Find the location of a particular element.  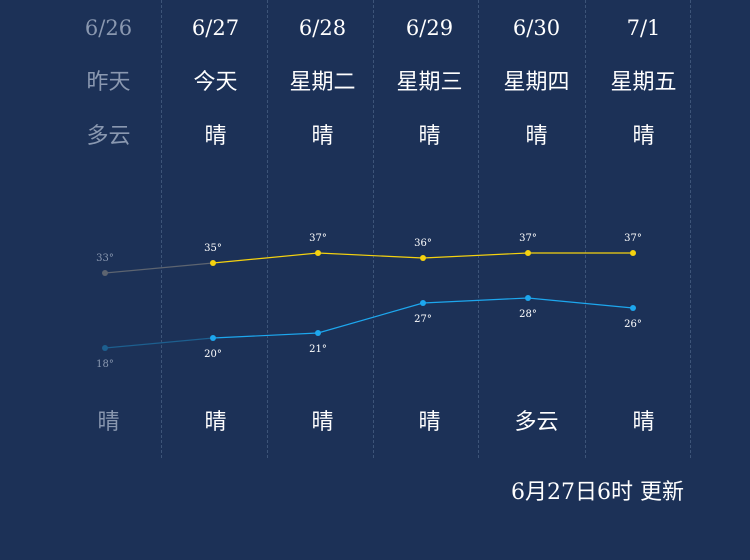

high-temp-label: 35° is located at coordinates (213, 248).